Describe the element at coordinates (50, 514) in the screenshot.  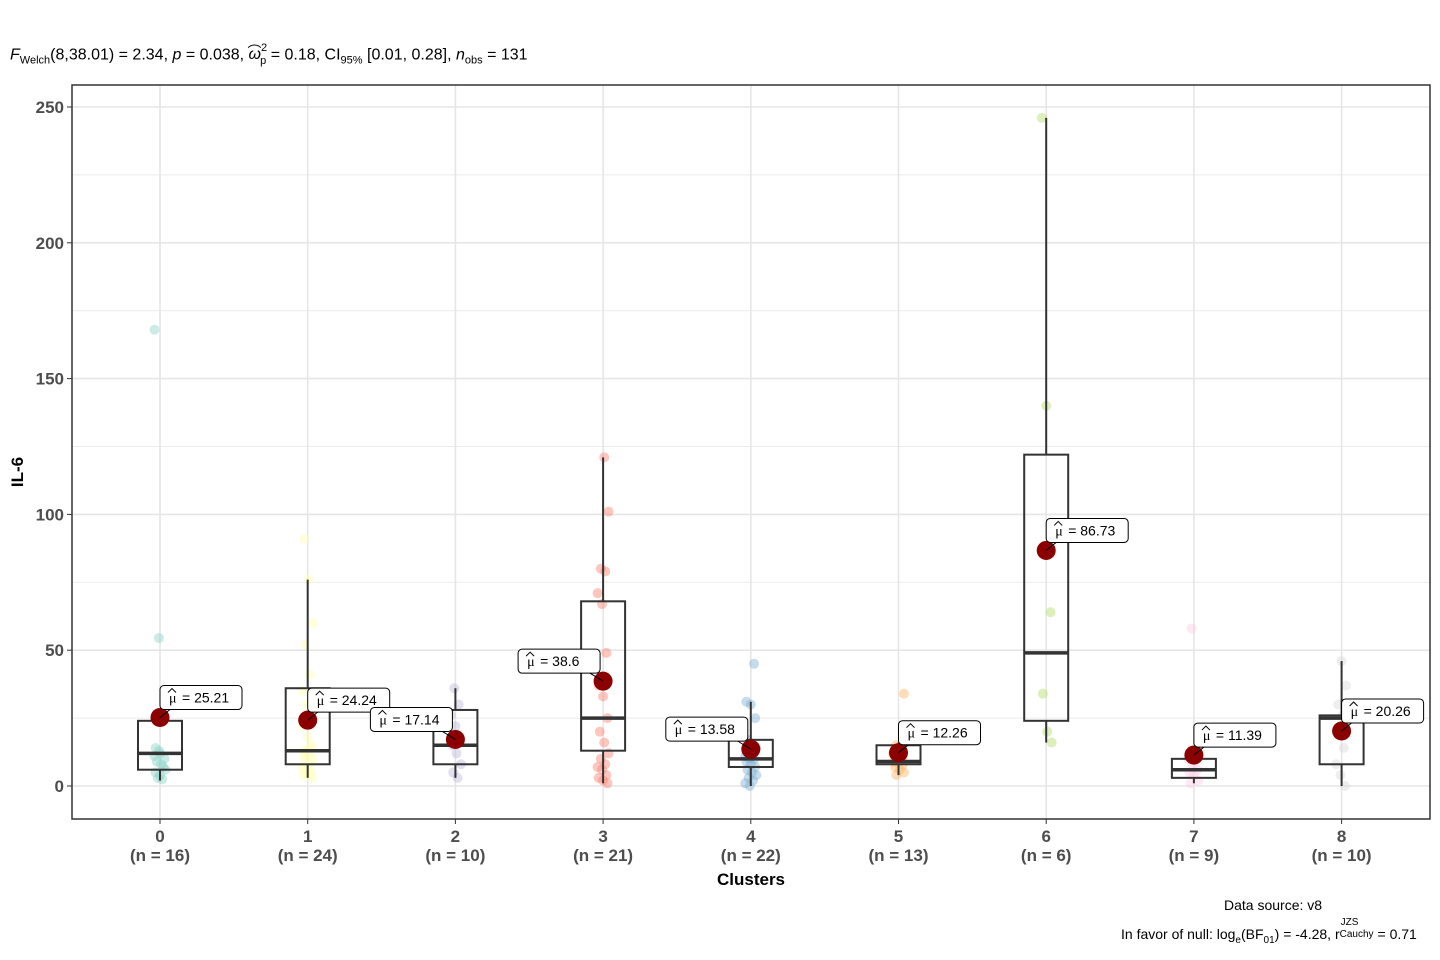
I see `y-tick-label: 100` at that location.